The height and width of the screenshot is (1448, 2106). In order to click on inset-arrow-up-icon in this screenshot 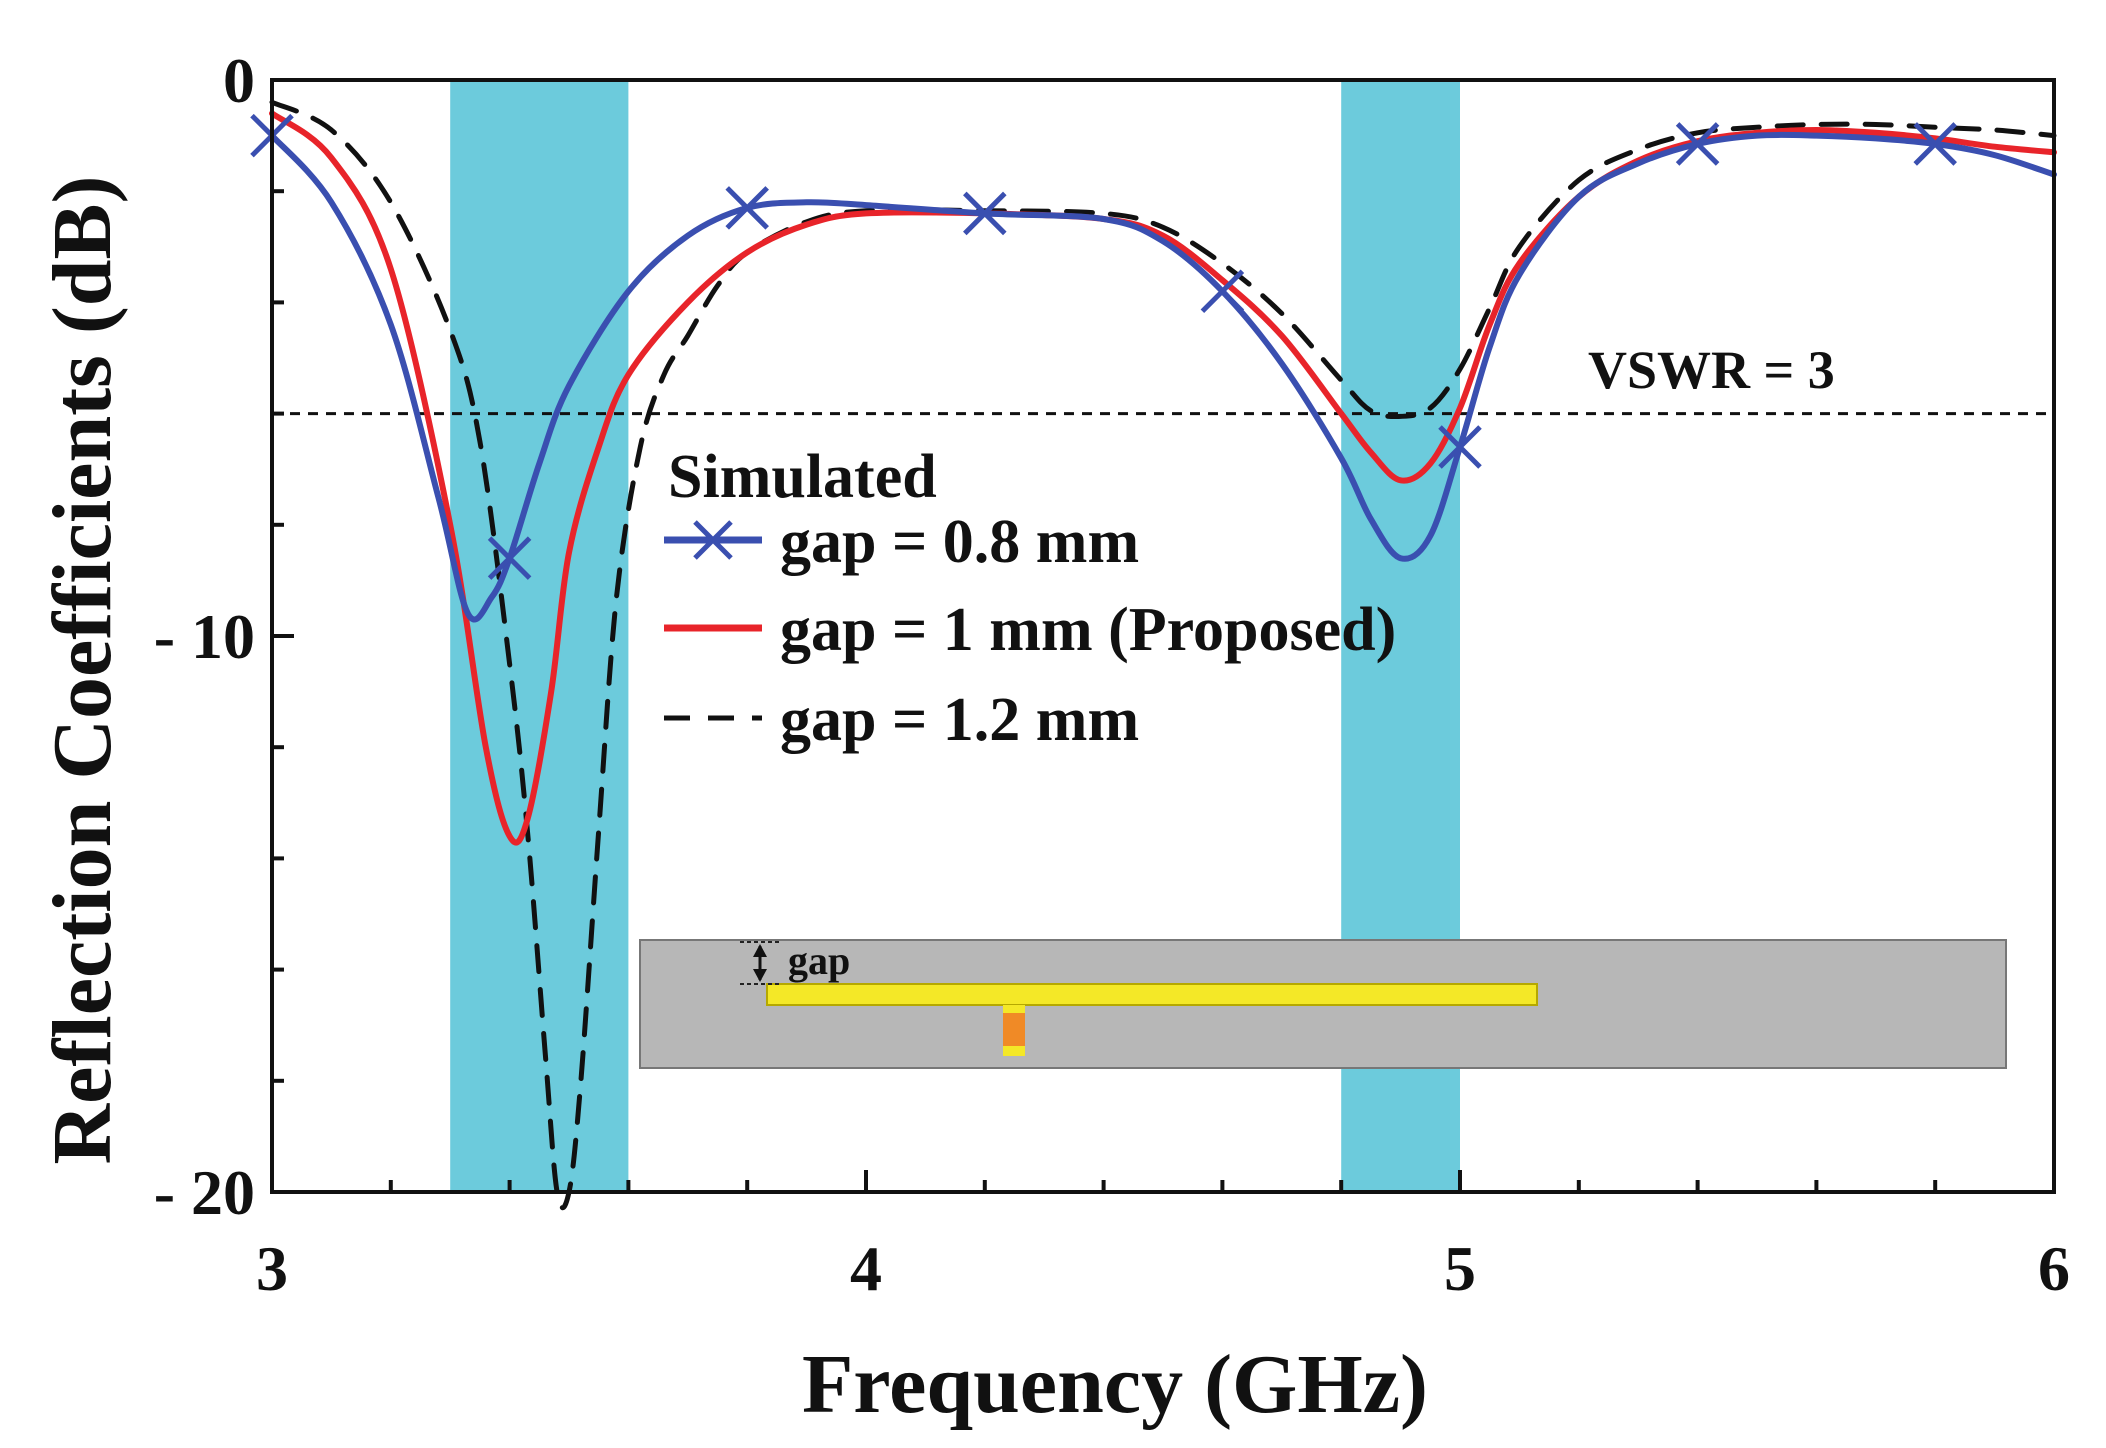, I will do `click(760, 950)`.